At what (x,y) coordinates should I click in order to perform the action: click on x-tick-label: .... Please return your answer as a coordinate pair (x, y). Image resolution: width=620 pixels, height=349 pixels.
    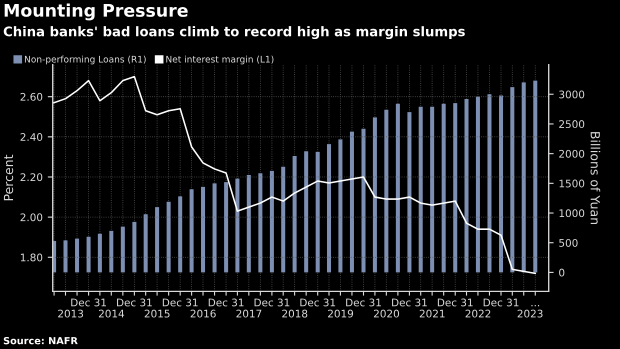
    Looking at the image, I should click on (535, 305).